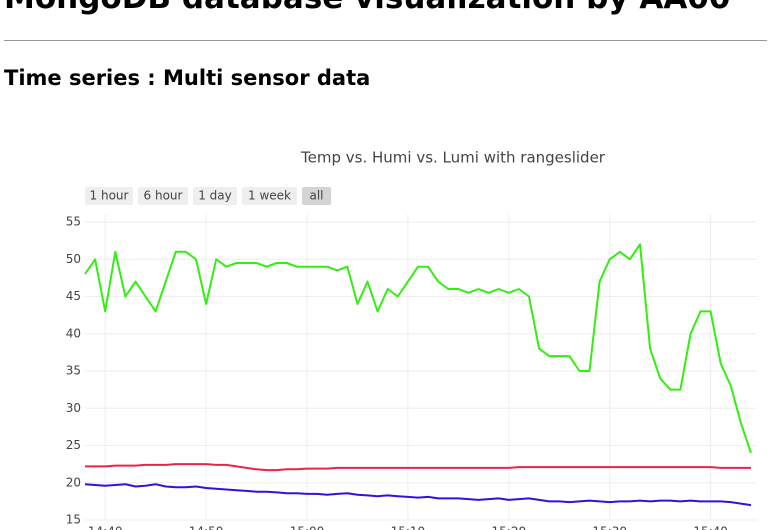  What do you see at coordinates (609, 527) in the screenshot?
I see `x-tick-label: 15:30` at bounding box center [609, 527].